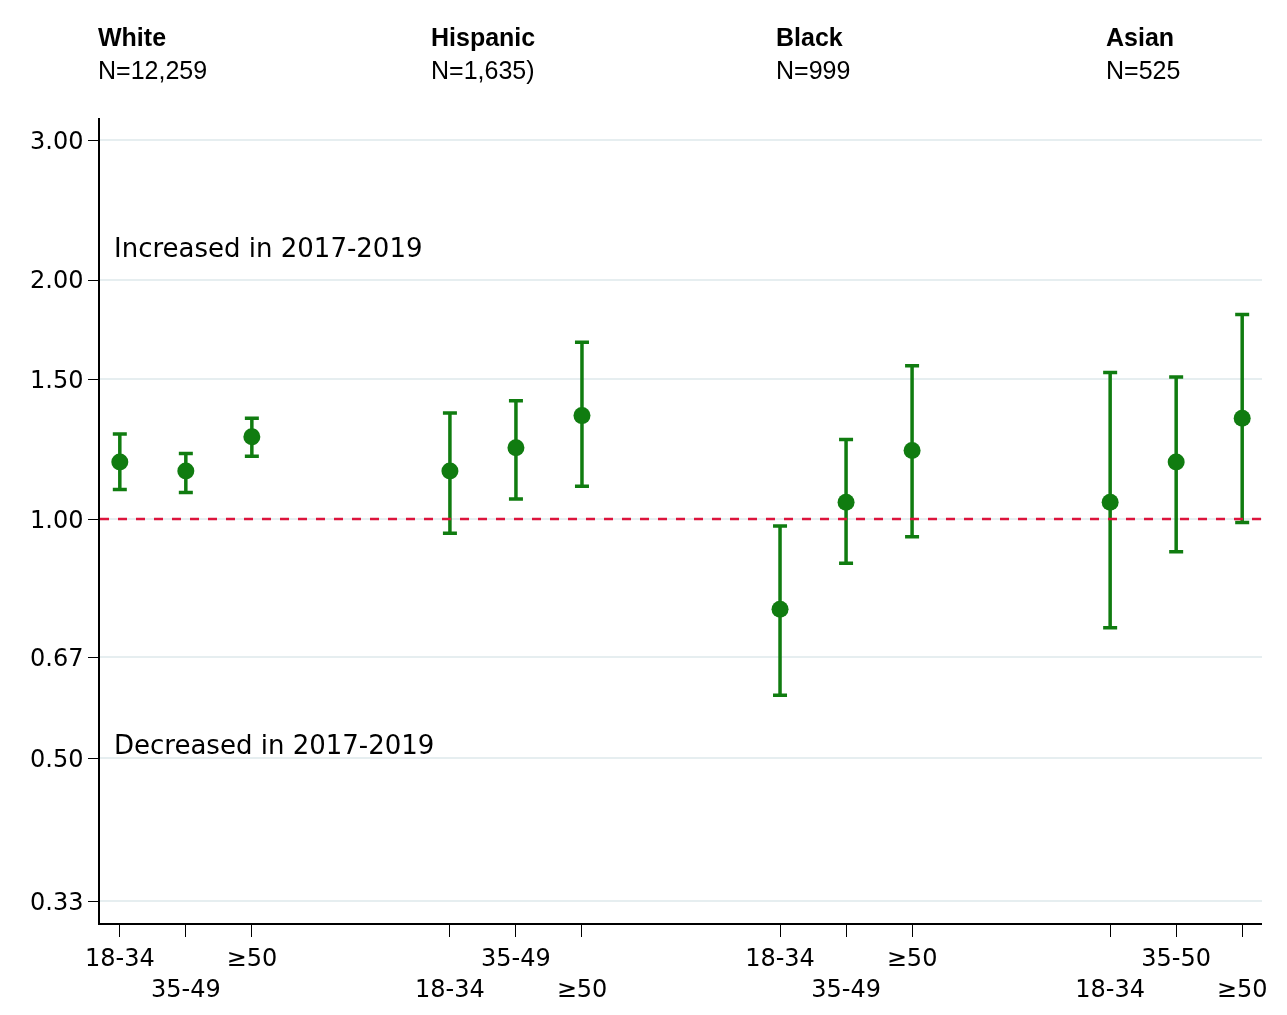 This screenshot has width=1287, height=1015. What do you see at coordinates (483, 53) in the screenshot?
I see `text: Hispanic N=1,635)` at bounding box center [483, 53].